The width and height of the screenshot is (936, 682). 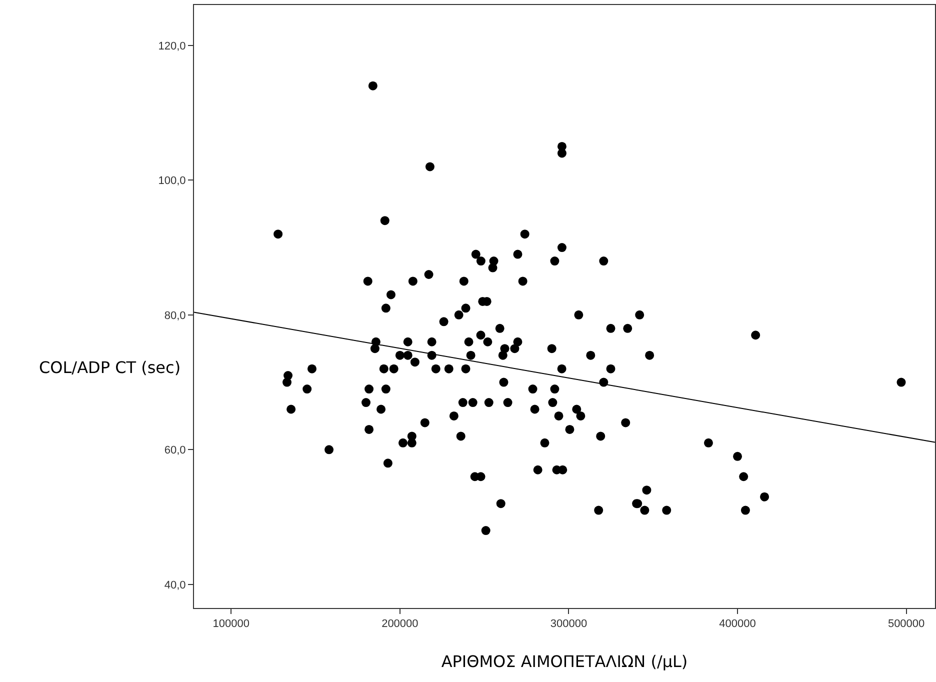 What do you see at coordinates (110, 367) in the screenshot?
I see `y-axis-title: COL/ADP CT (sec)` at bounding box center [110, 367].